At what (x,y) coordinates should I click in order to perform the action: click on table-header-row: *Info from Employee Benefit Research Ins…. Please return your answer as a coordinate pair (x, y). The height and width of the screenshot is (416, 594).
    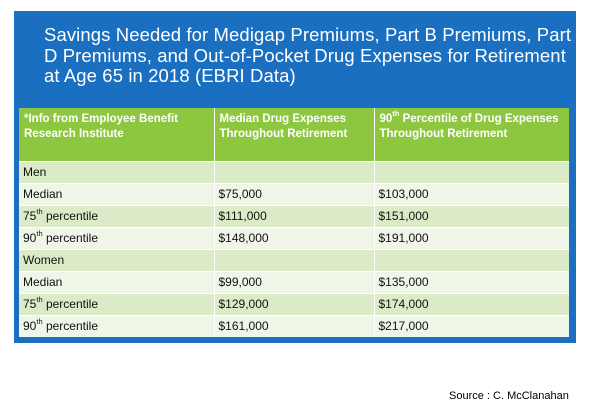
    Looking at the image, I should click on (294, 134).